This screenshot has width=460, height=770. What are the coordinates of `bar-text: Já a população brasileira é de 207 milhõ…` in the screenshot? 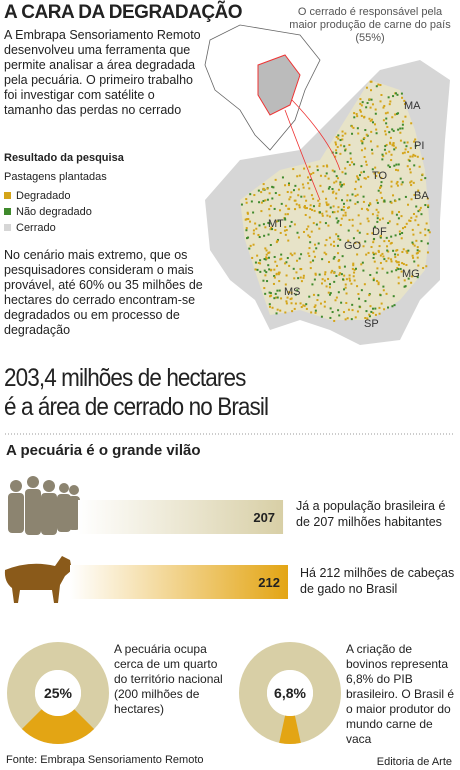 It's located at (371, 514).